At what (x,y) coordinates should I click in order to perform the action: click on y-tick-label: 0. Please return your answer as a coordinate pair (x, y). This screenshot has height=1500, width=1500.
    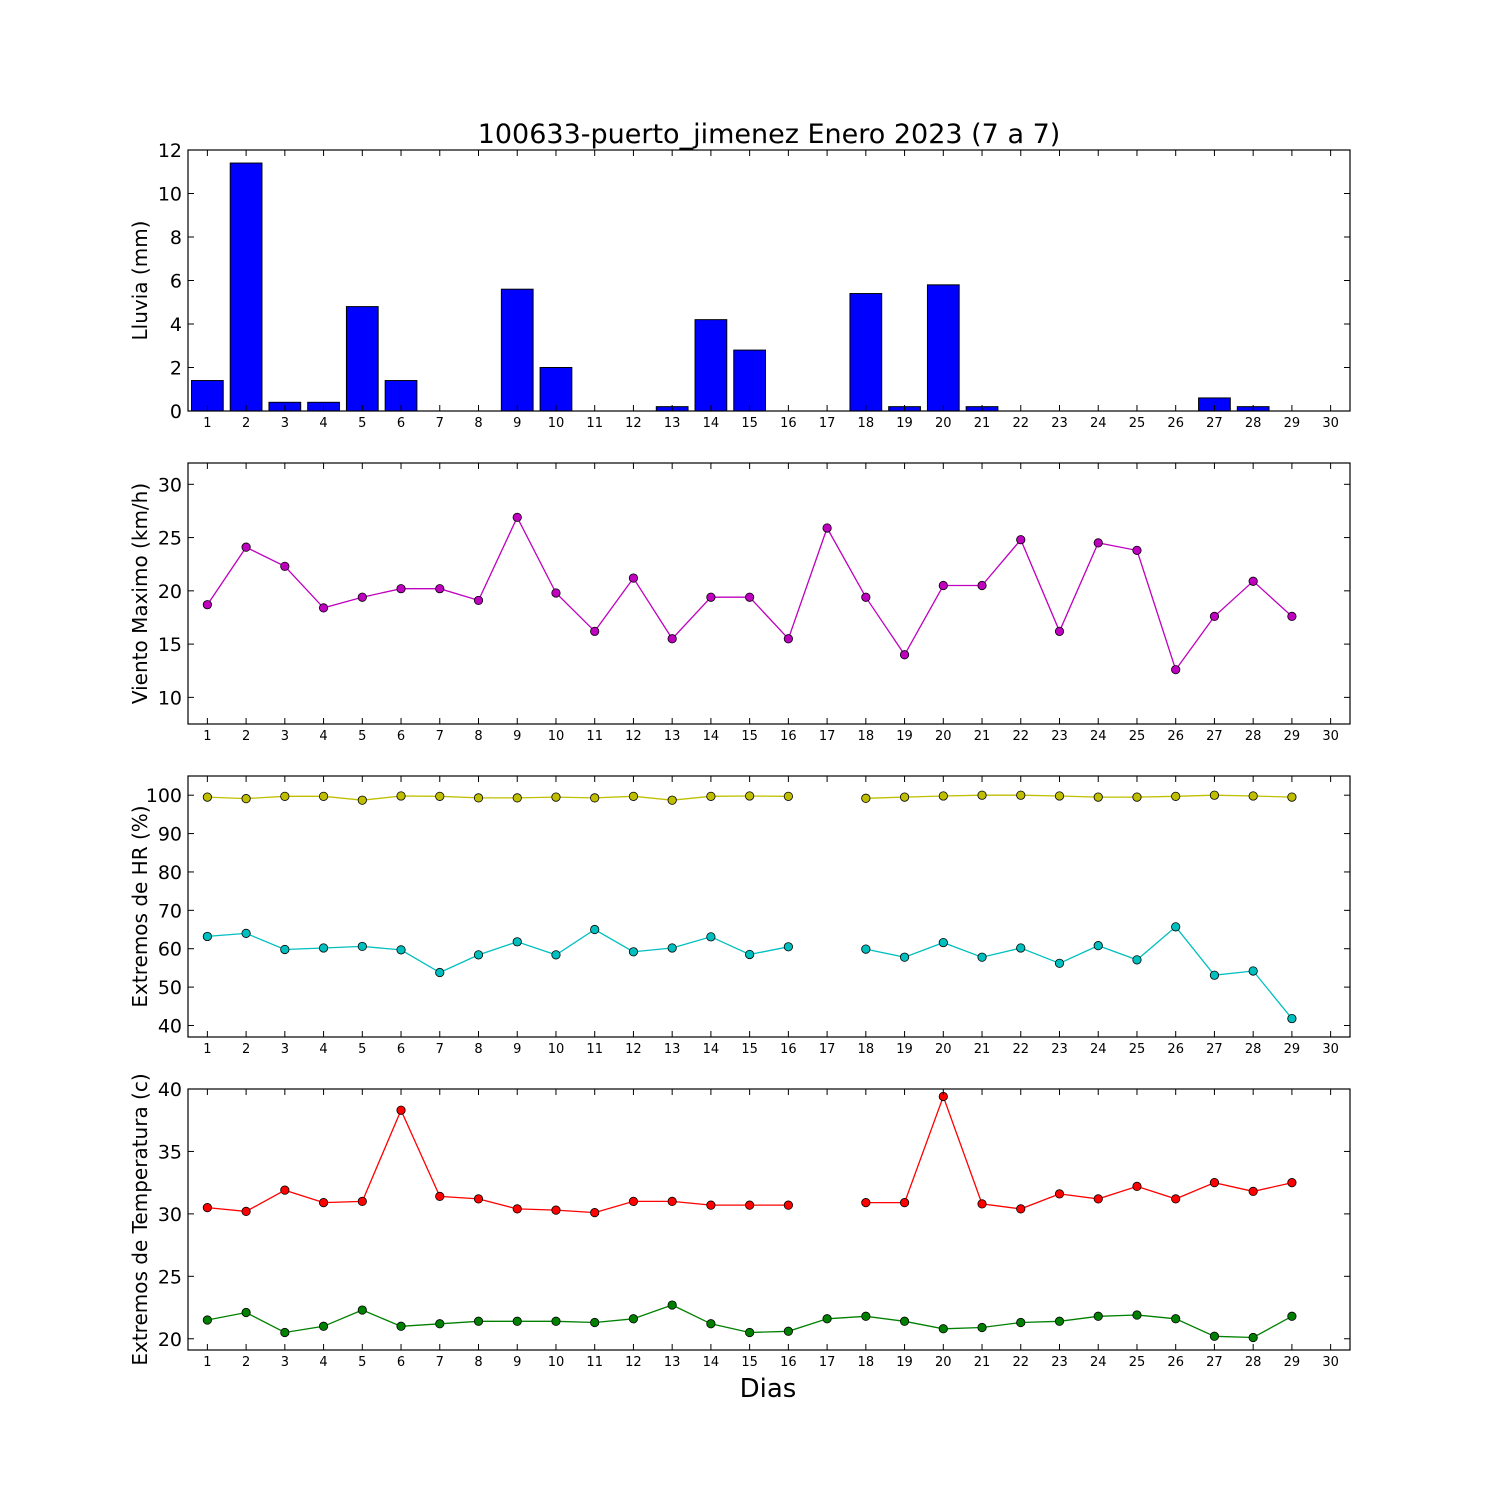
    Looking at the image, I should click on (176, 412).